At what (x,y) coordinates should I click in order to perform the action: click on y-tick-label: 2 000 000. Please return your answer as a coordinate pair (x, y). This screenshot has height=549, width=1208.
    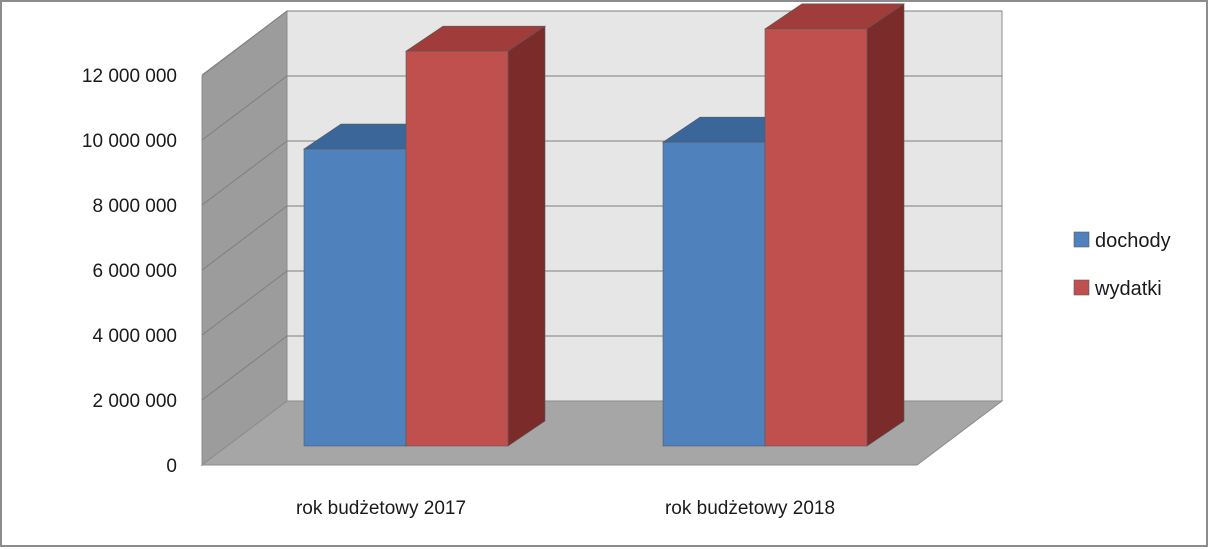
    Looking at the image, I should click on (134, 401).